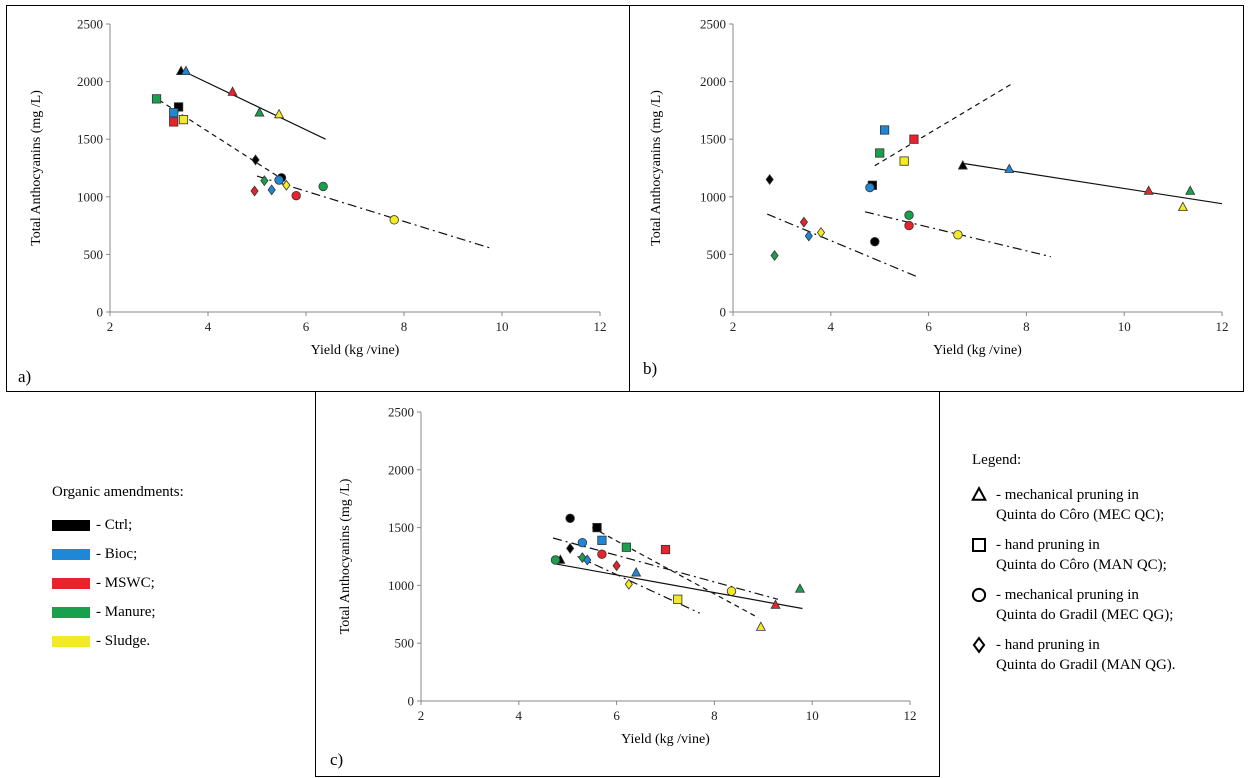  Describe the element at coordinates (259, 112) in the screenshot. I see `chart-a-point-triangle-manure` at that location.